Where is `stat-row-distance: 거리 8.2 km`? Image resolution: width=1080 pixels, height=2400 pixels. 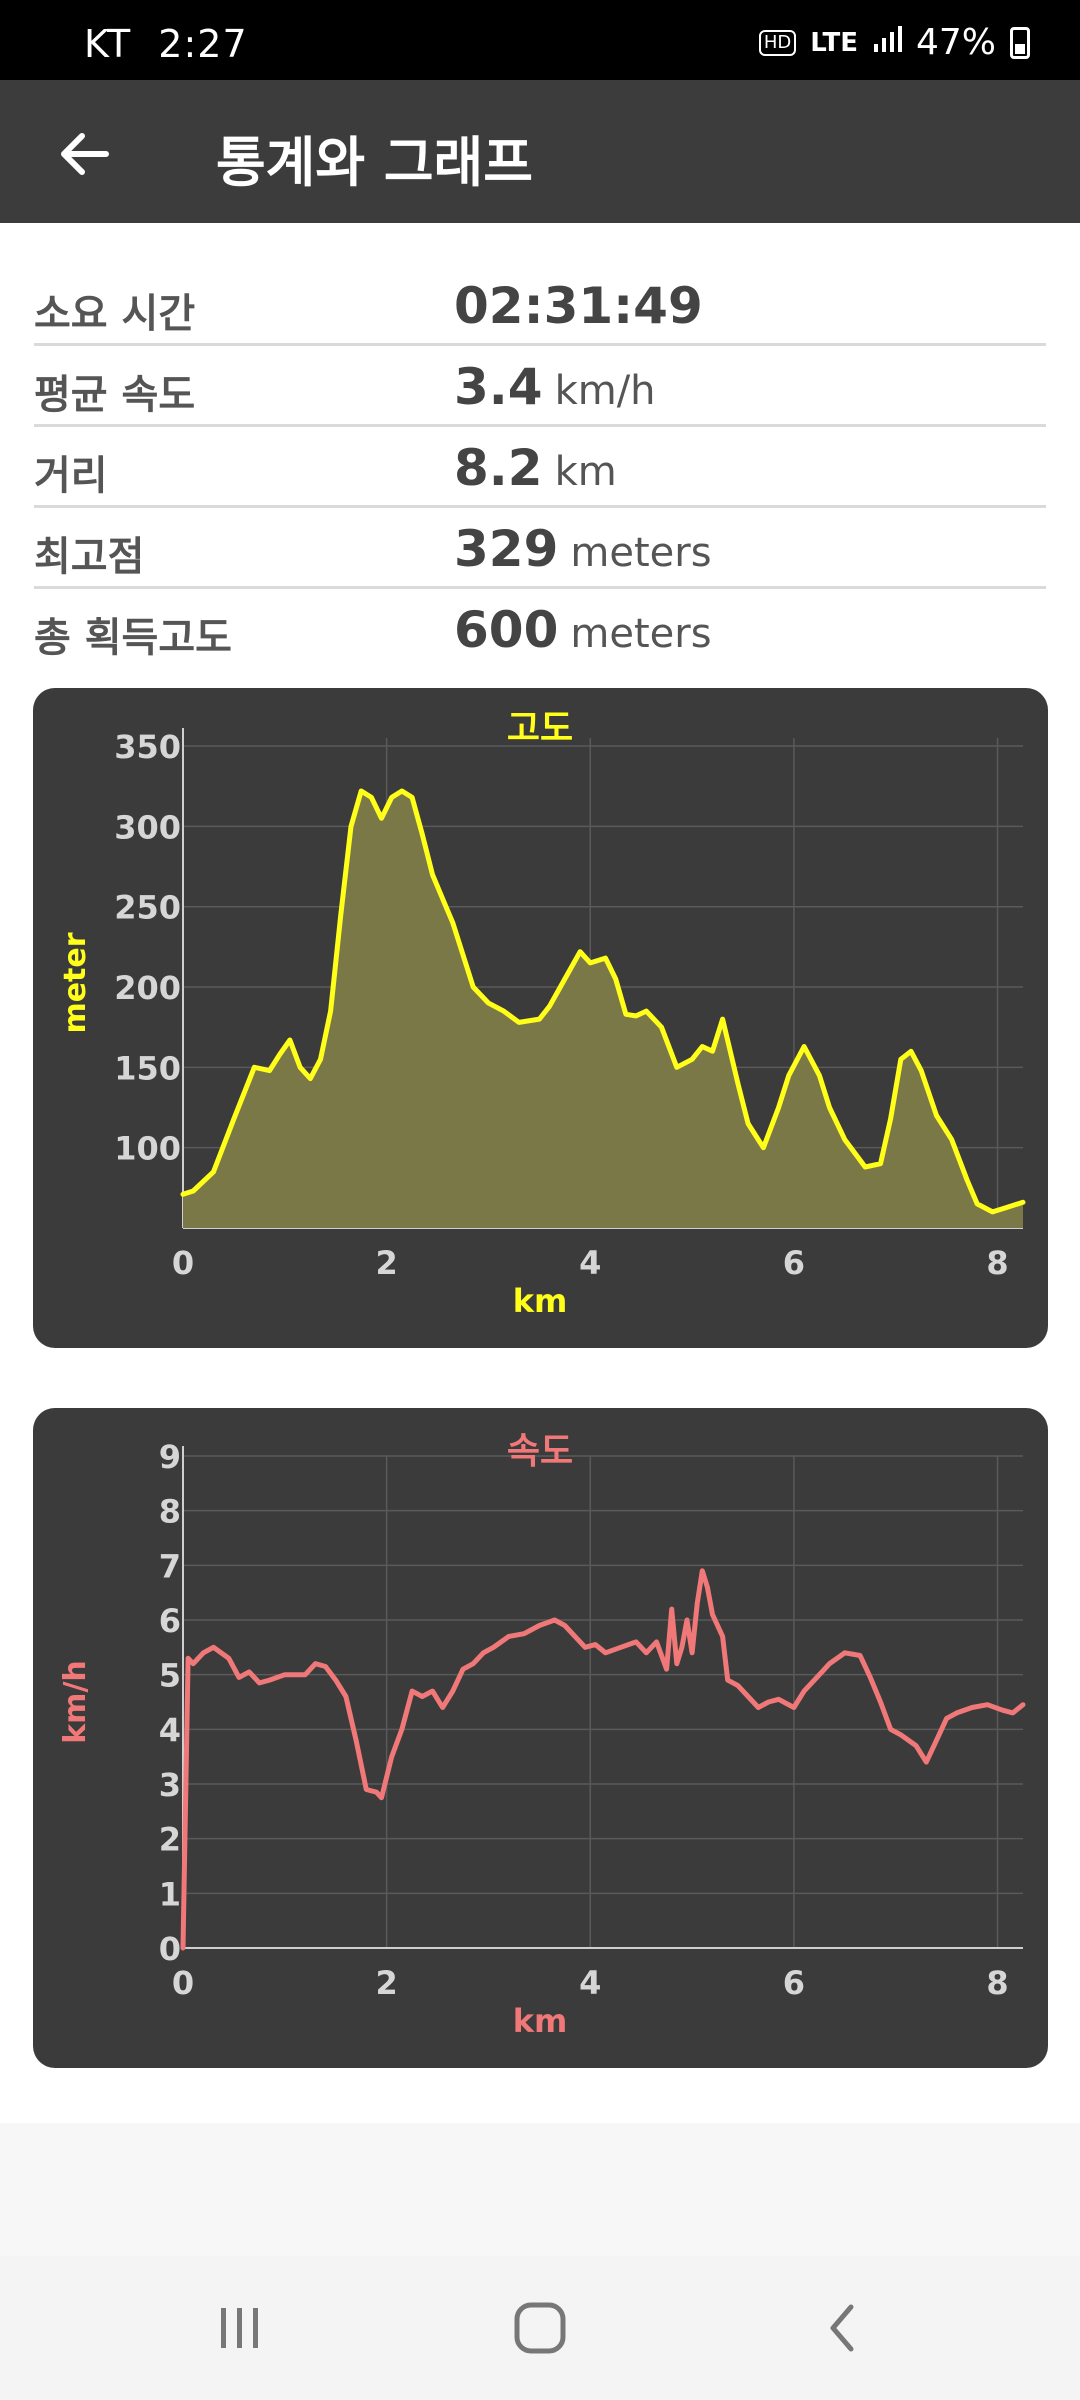 stat-row-distance: 거리 8.2 km is located at coordinates (540, 467).